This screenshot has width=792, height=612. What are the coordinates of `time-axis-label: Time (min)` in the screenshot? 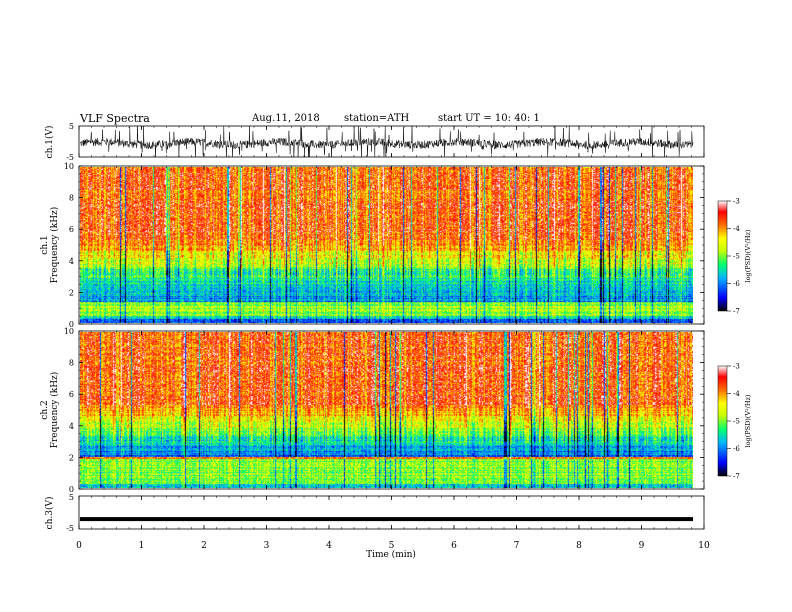 It's located at (391, 554).